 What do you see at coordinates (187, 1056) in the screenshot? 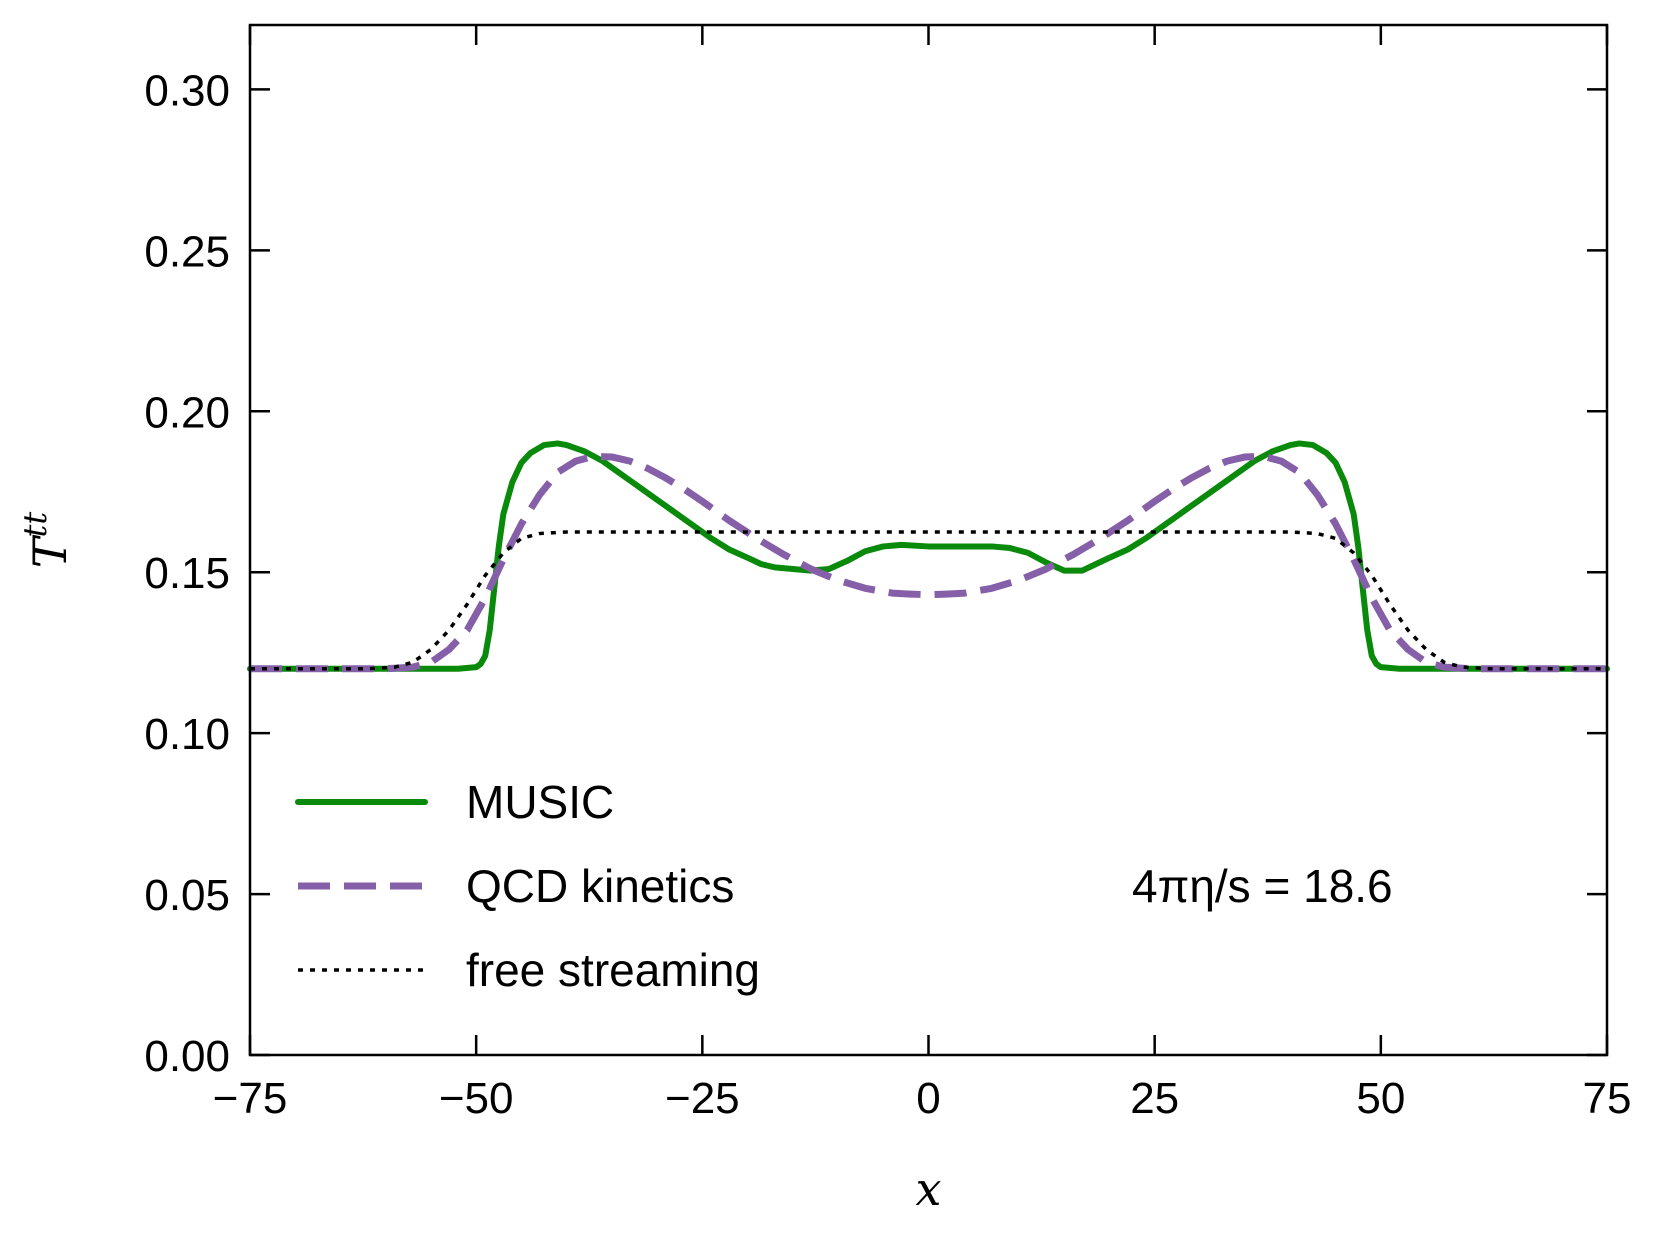
I see `y-tick-label: 0.00` at bounding box center [187, 1056].